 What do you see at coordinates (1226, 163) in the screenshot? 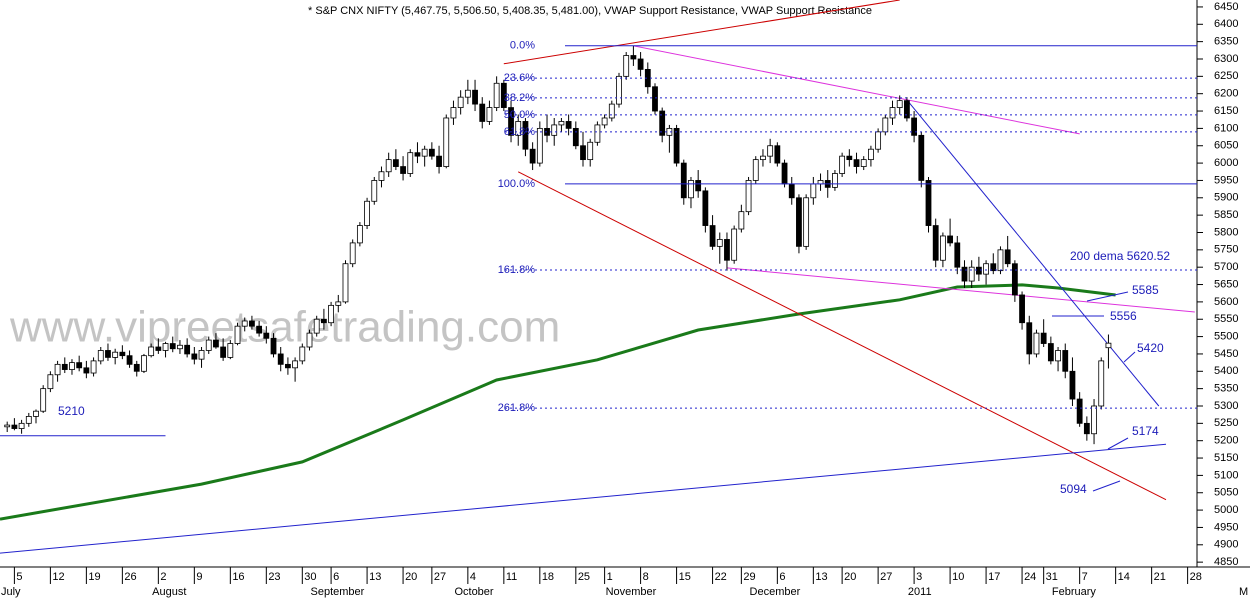
I see `y-tick-label: 6000` at bounding box center [1226, 163].